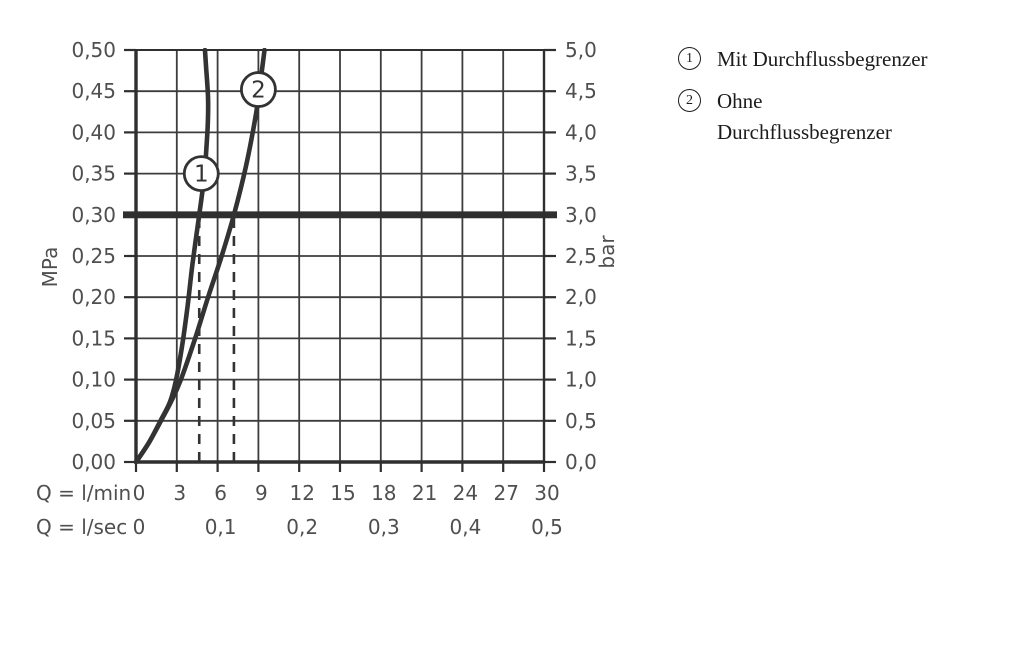 The height and width of the screenshot is (652, 1024). I want to click on x-axis-lmin-tick-label: 15, so click(342, 493).